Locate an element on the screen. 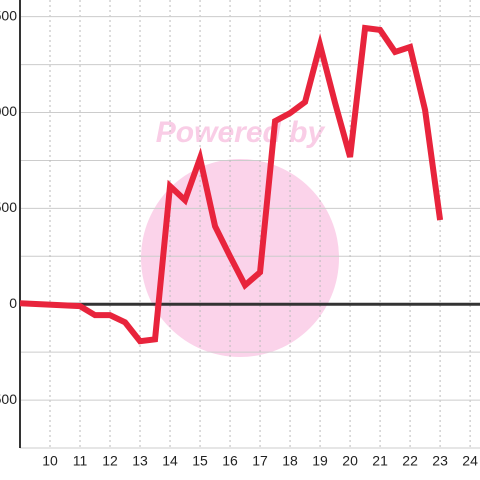  x-tick-label: 21 is located at coordinates (380, 461).